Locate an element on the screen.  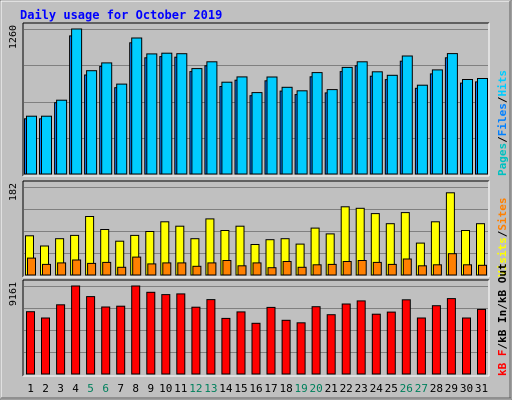
legend-kb-f: kB F is located at coordinates (502, 363).